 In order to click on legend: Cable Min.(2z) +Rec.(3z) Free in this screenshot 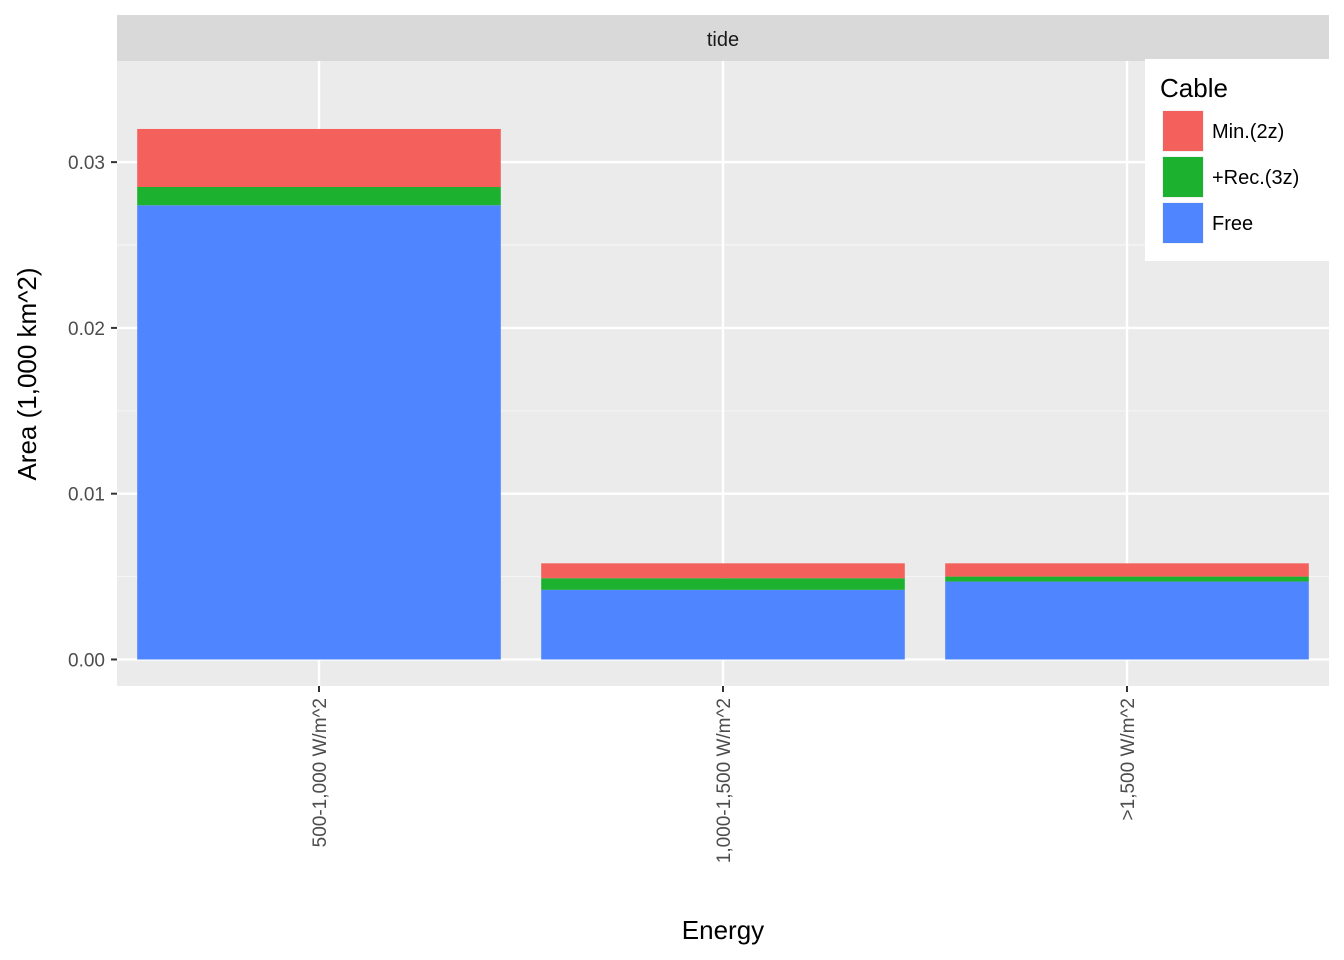, I will do `click(1237, 160)`.